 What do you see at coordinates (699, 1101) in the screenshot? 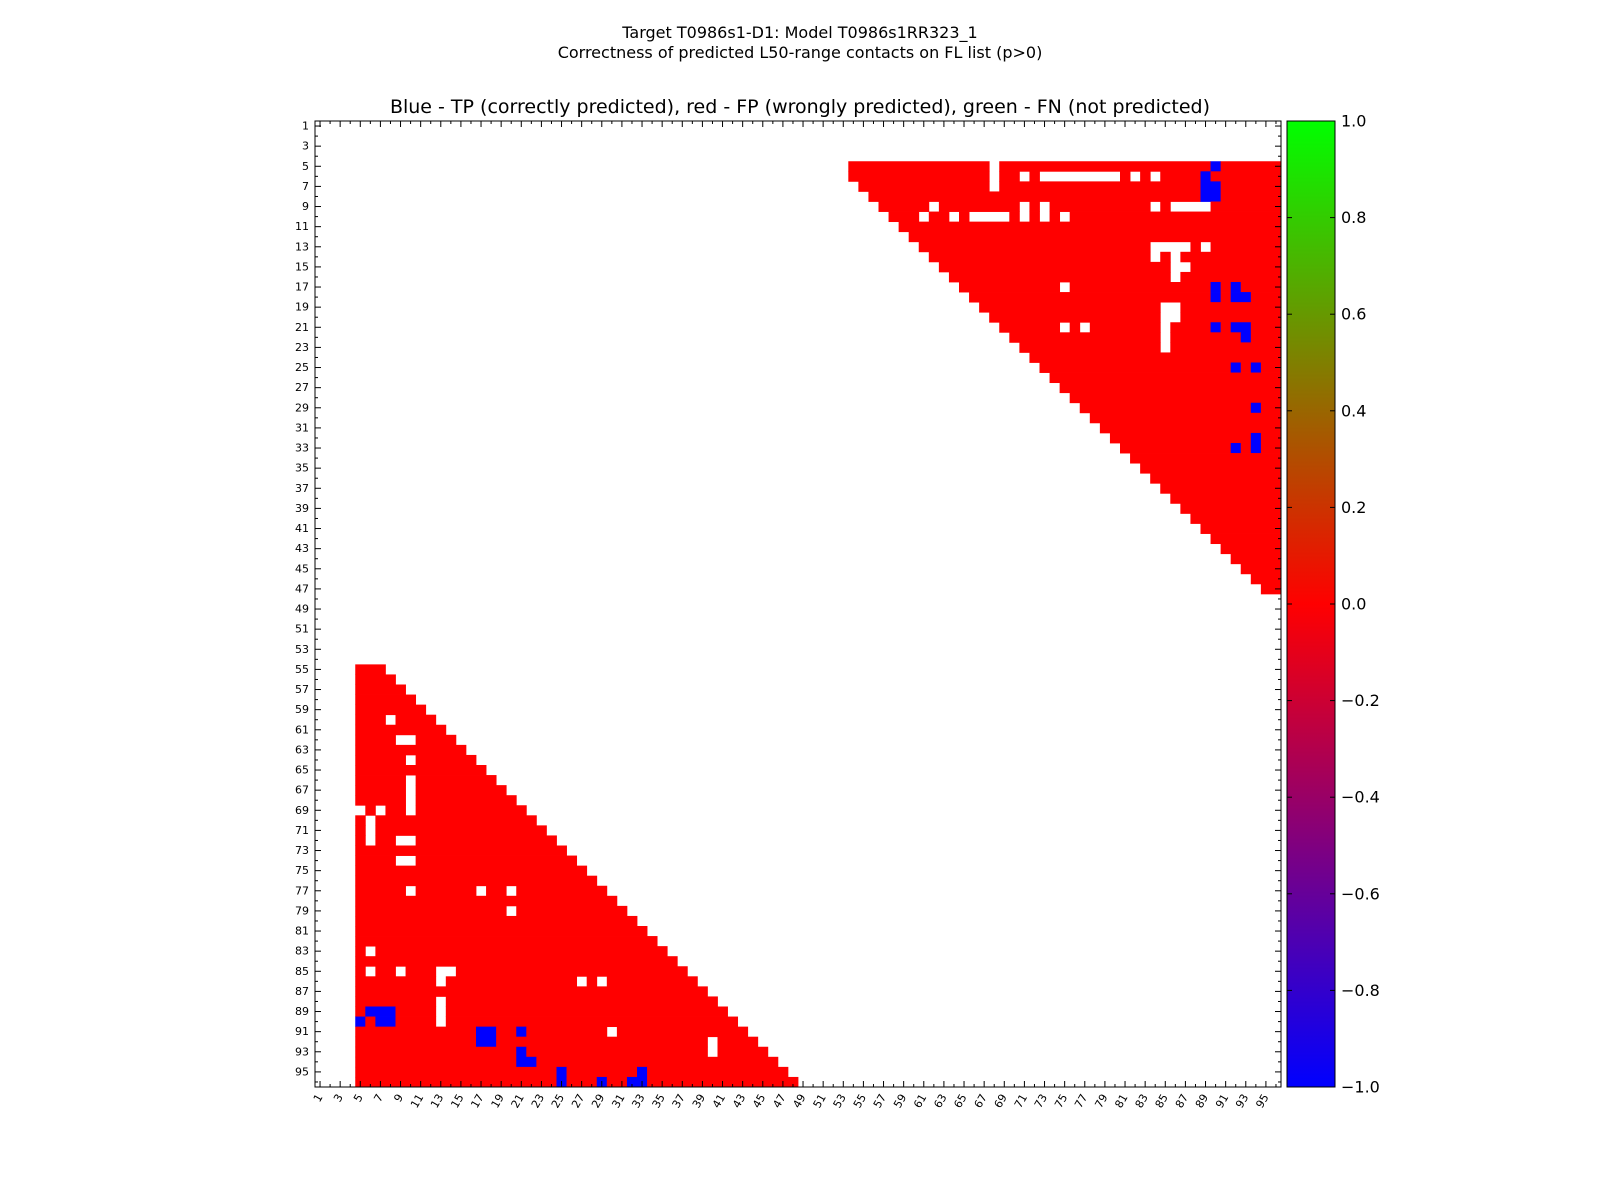
I see `x-tick-label: 39` at bounding box center [699, 1101].